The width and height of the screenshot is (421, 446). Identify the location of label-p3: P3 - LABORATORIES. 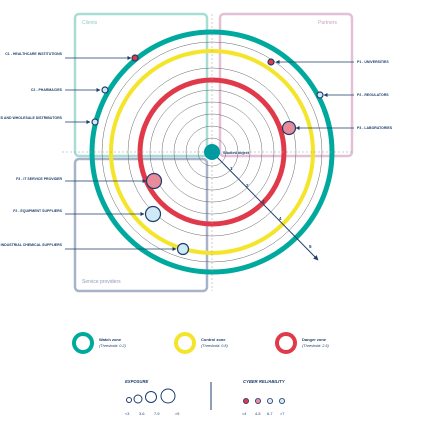
(375, 128).